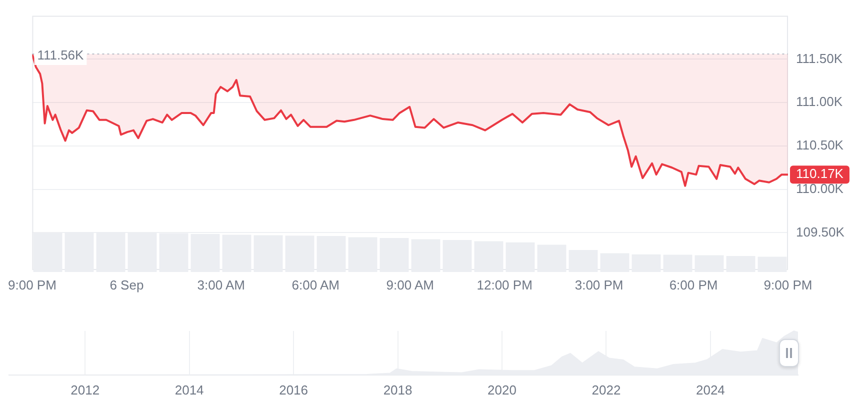  What do you see at coordinates (819, 58) in the screenshot?
I see `y-tick-label: 111.50K` at bounding box center [819, 58].